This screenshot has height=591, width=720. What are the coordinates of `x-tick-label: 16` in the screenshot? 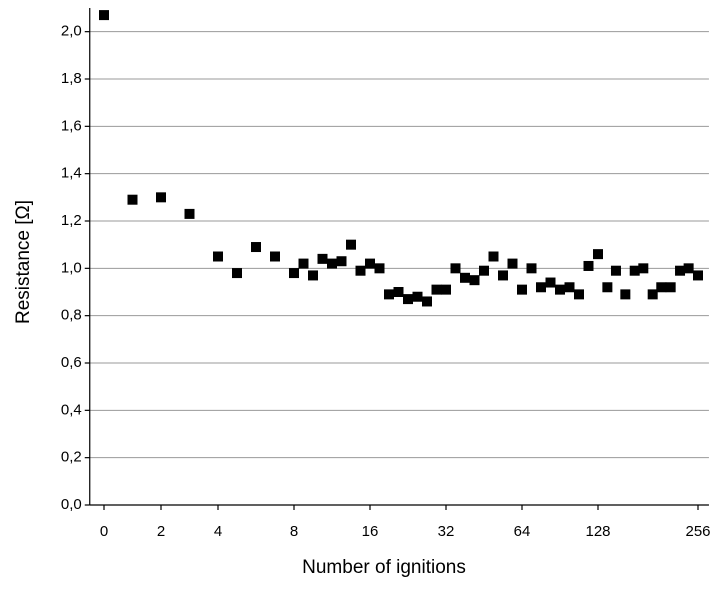 It's located at (370, 531).